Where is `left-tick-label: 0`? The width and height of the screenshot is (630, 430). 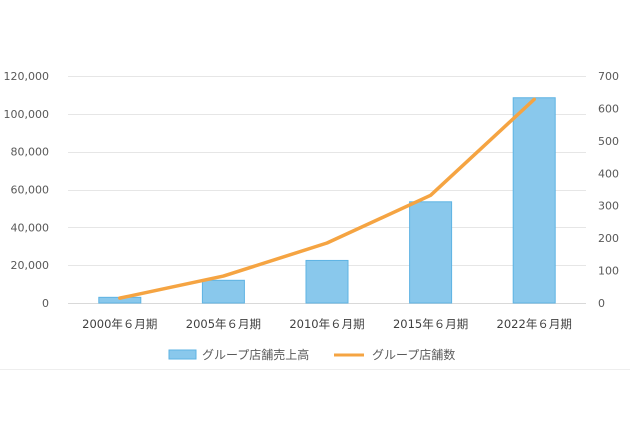 left-tick-label: 0 is located at coordinates (45, 303).